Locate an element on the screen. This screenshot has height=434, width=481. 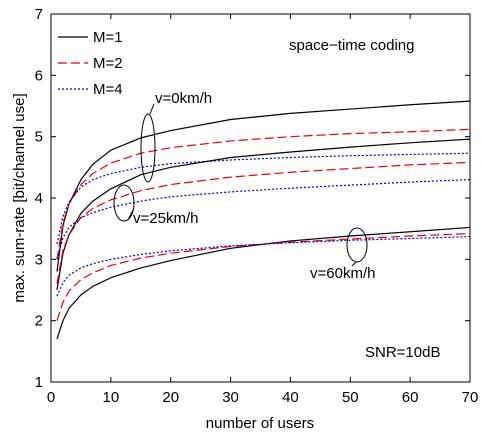
legend-label-m2: M=2 is located at coordinates (108, 63).